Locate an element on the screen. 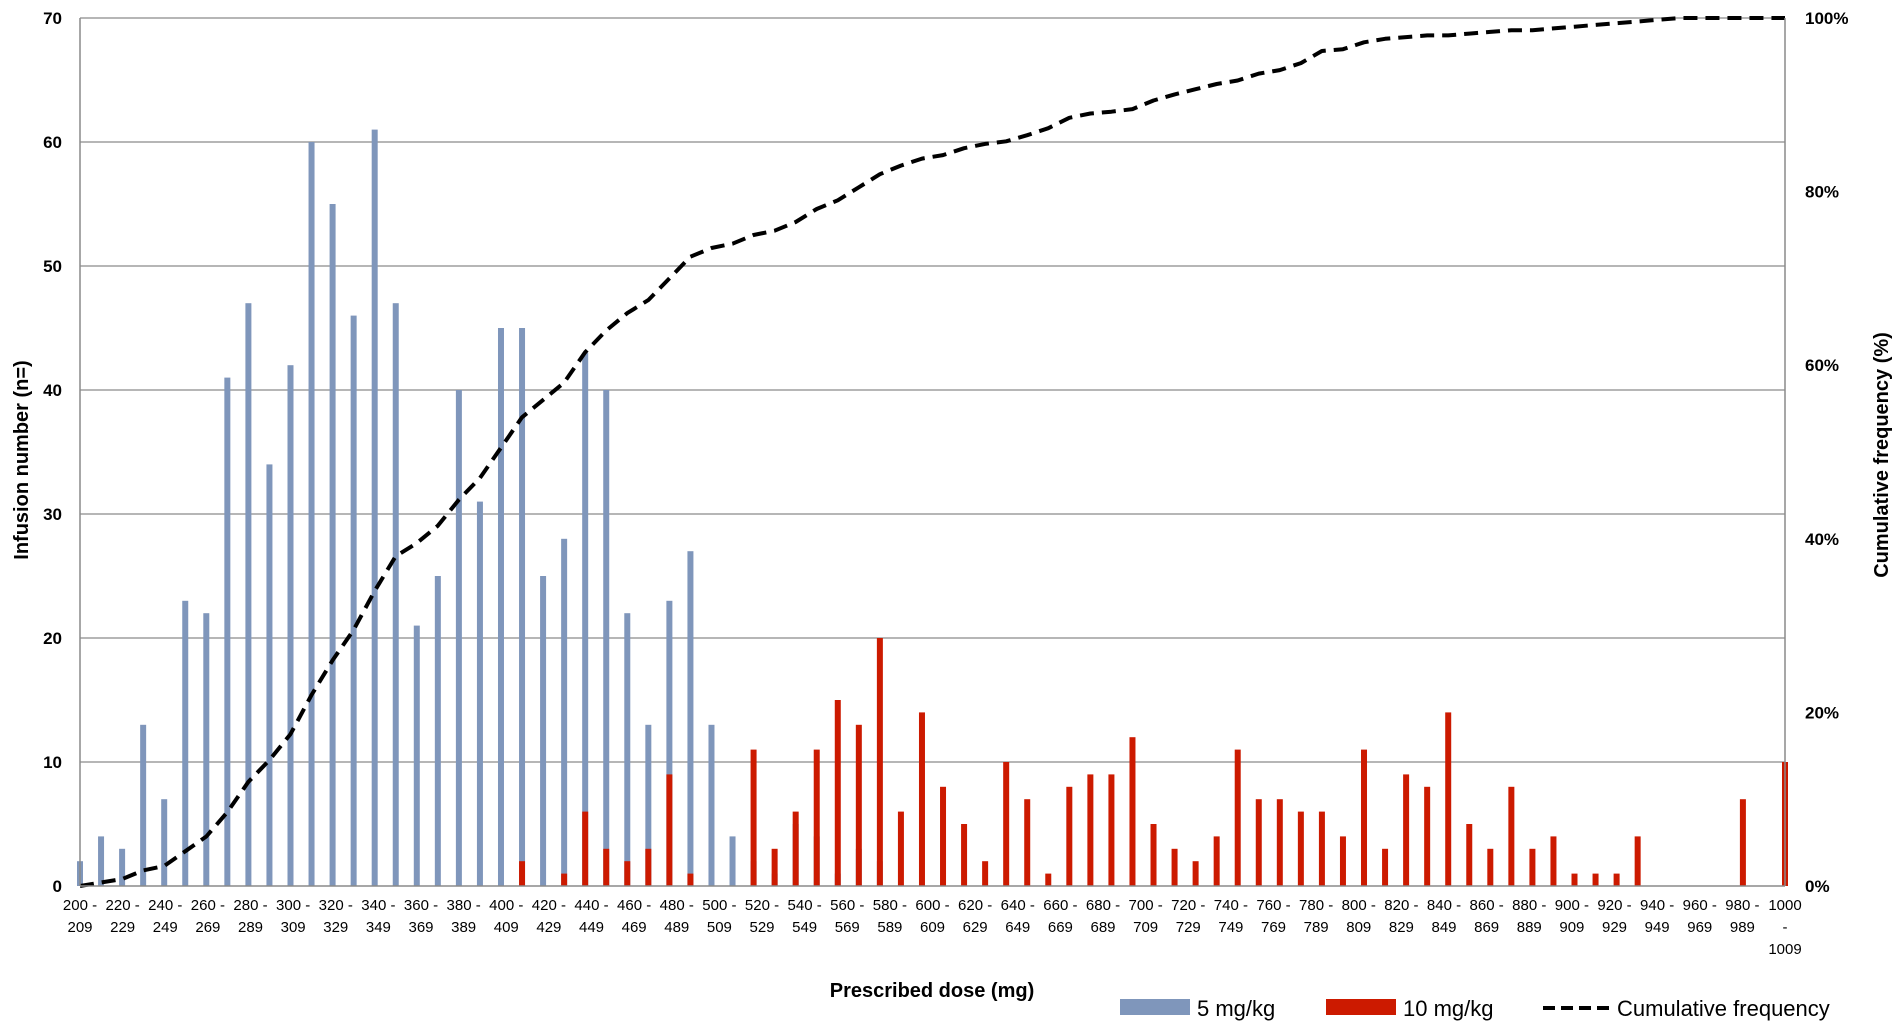  legend-swatch-10mgkg is located at coordinates (1361, 1007).